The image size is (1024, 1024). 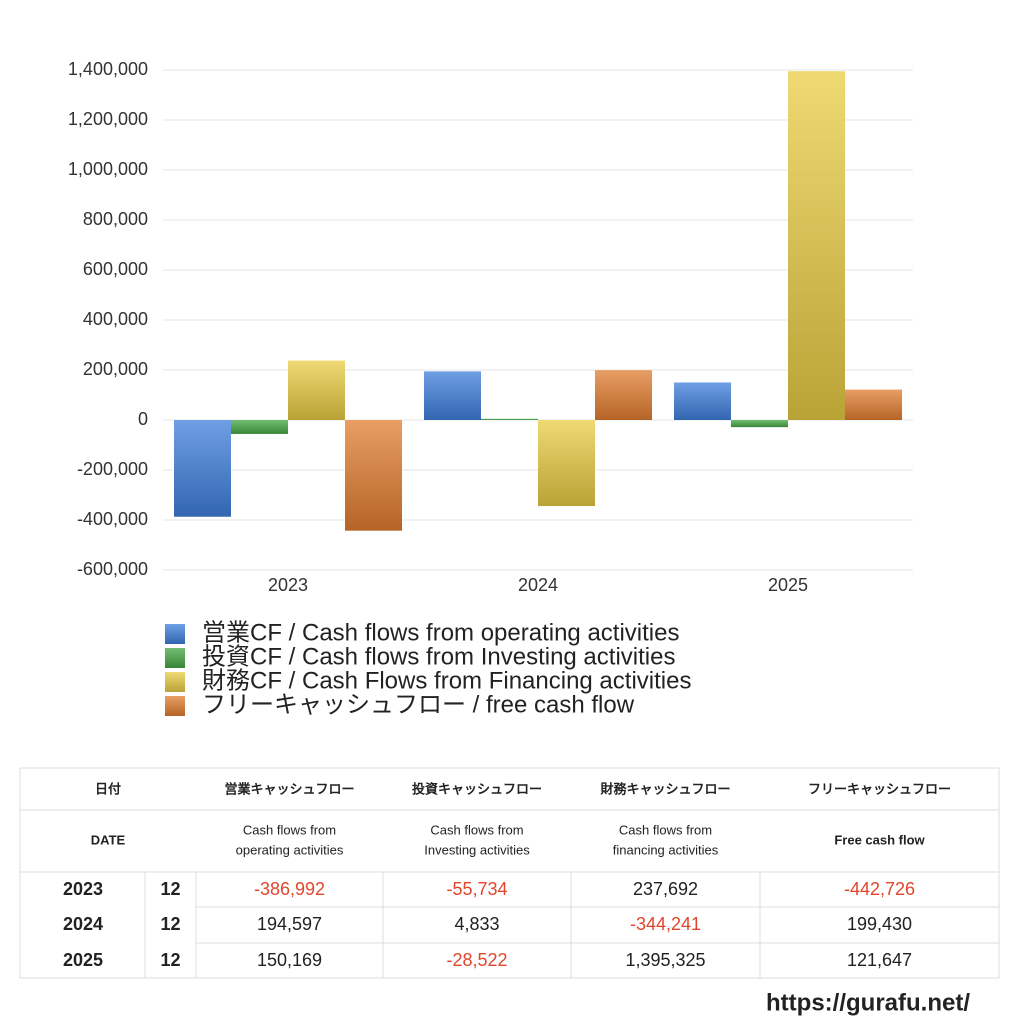 I want to click on table-header: 営業キャッシュフロー, so click(x=289, y=788).